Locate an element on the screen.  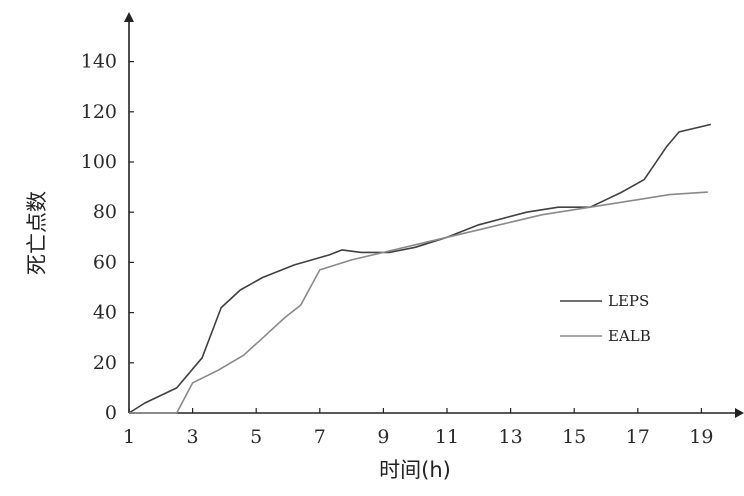
y-tick-label: 120 is located at coordinates (99, 112).